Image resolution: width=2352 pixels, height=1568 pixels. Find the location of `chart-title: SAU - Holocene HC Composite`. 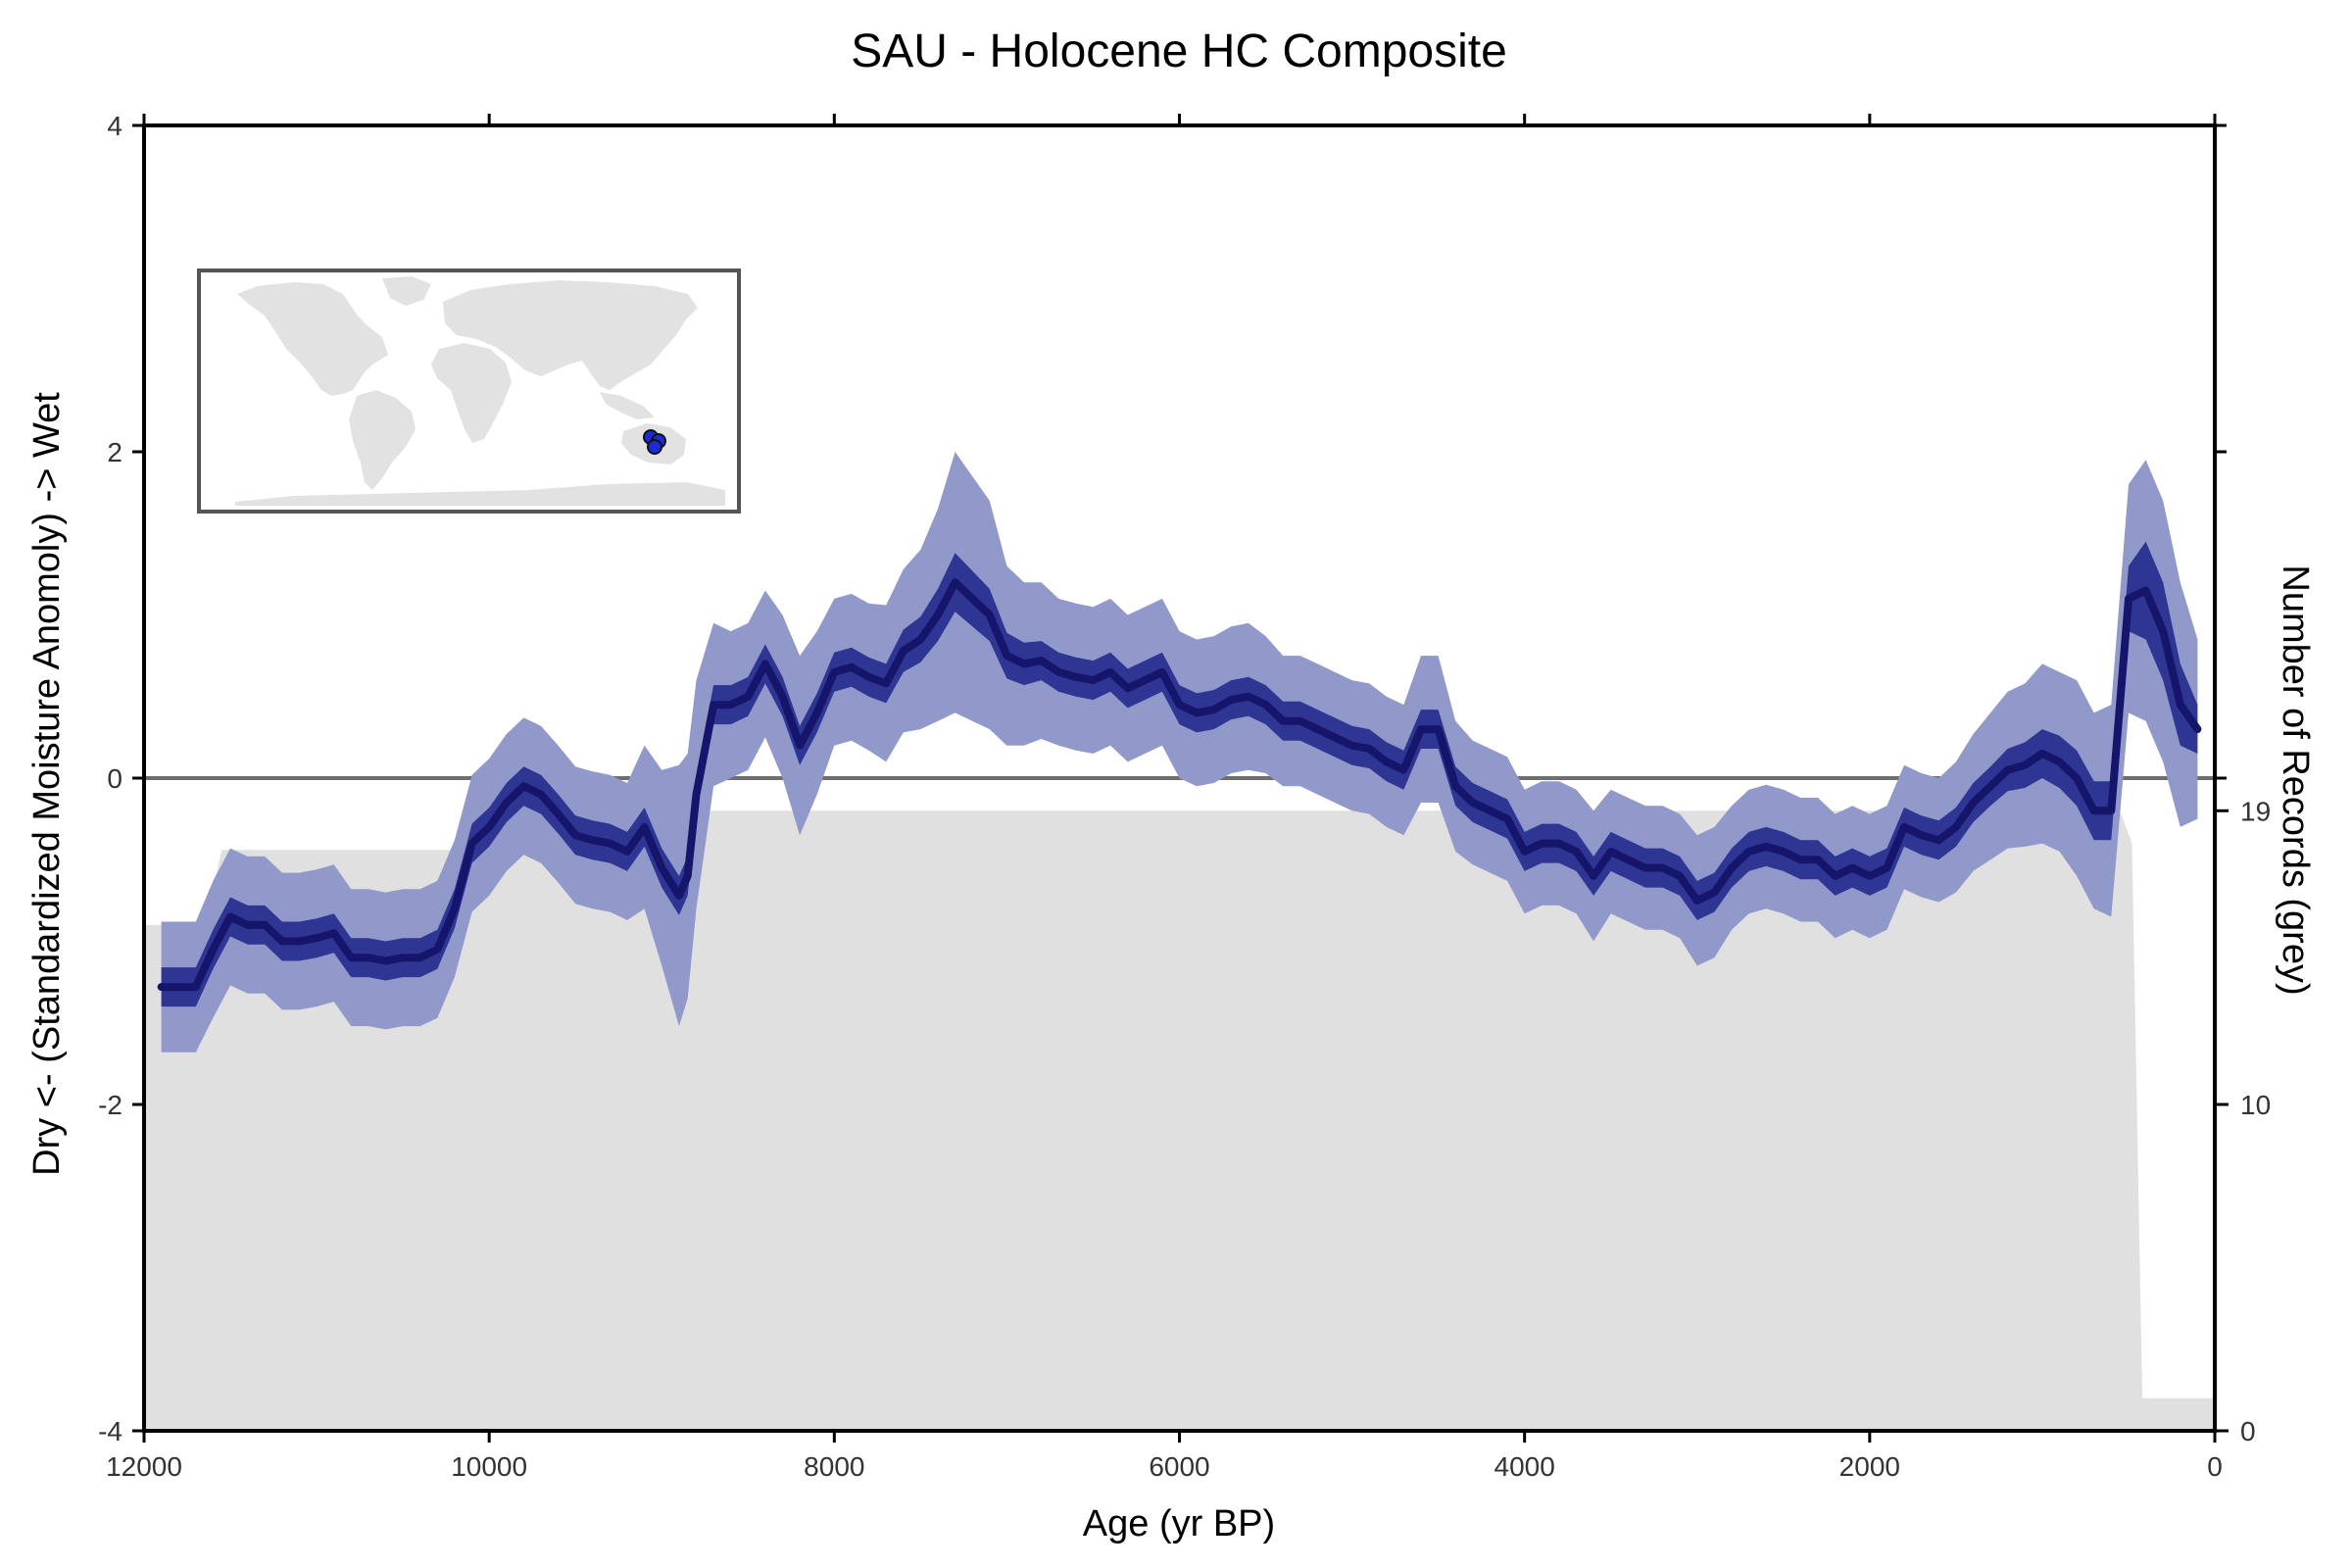

chart-title: SAU - Holocene HC Composite is located at coordinates (1179, 51).